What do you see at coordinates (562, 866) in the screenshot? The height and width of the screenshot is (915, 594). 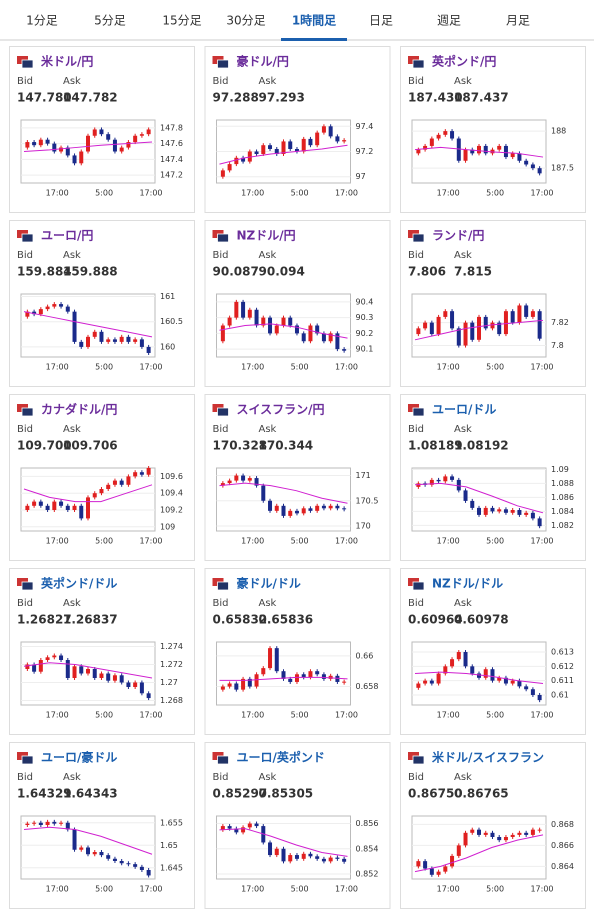 I see `y-tick-label: 0.864` at bounding box center [562, 866].